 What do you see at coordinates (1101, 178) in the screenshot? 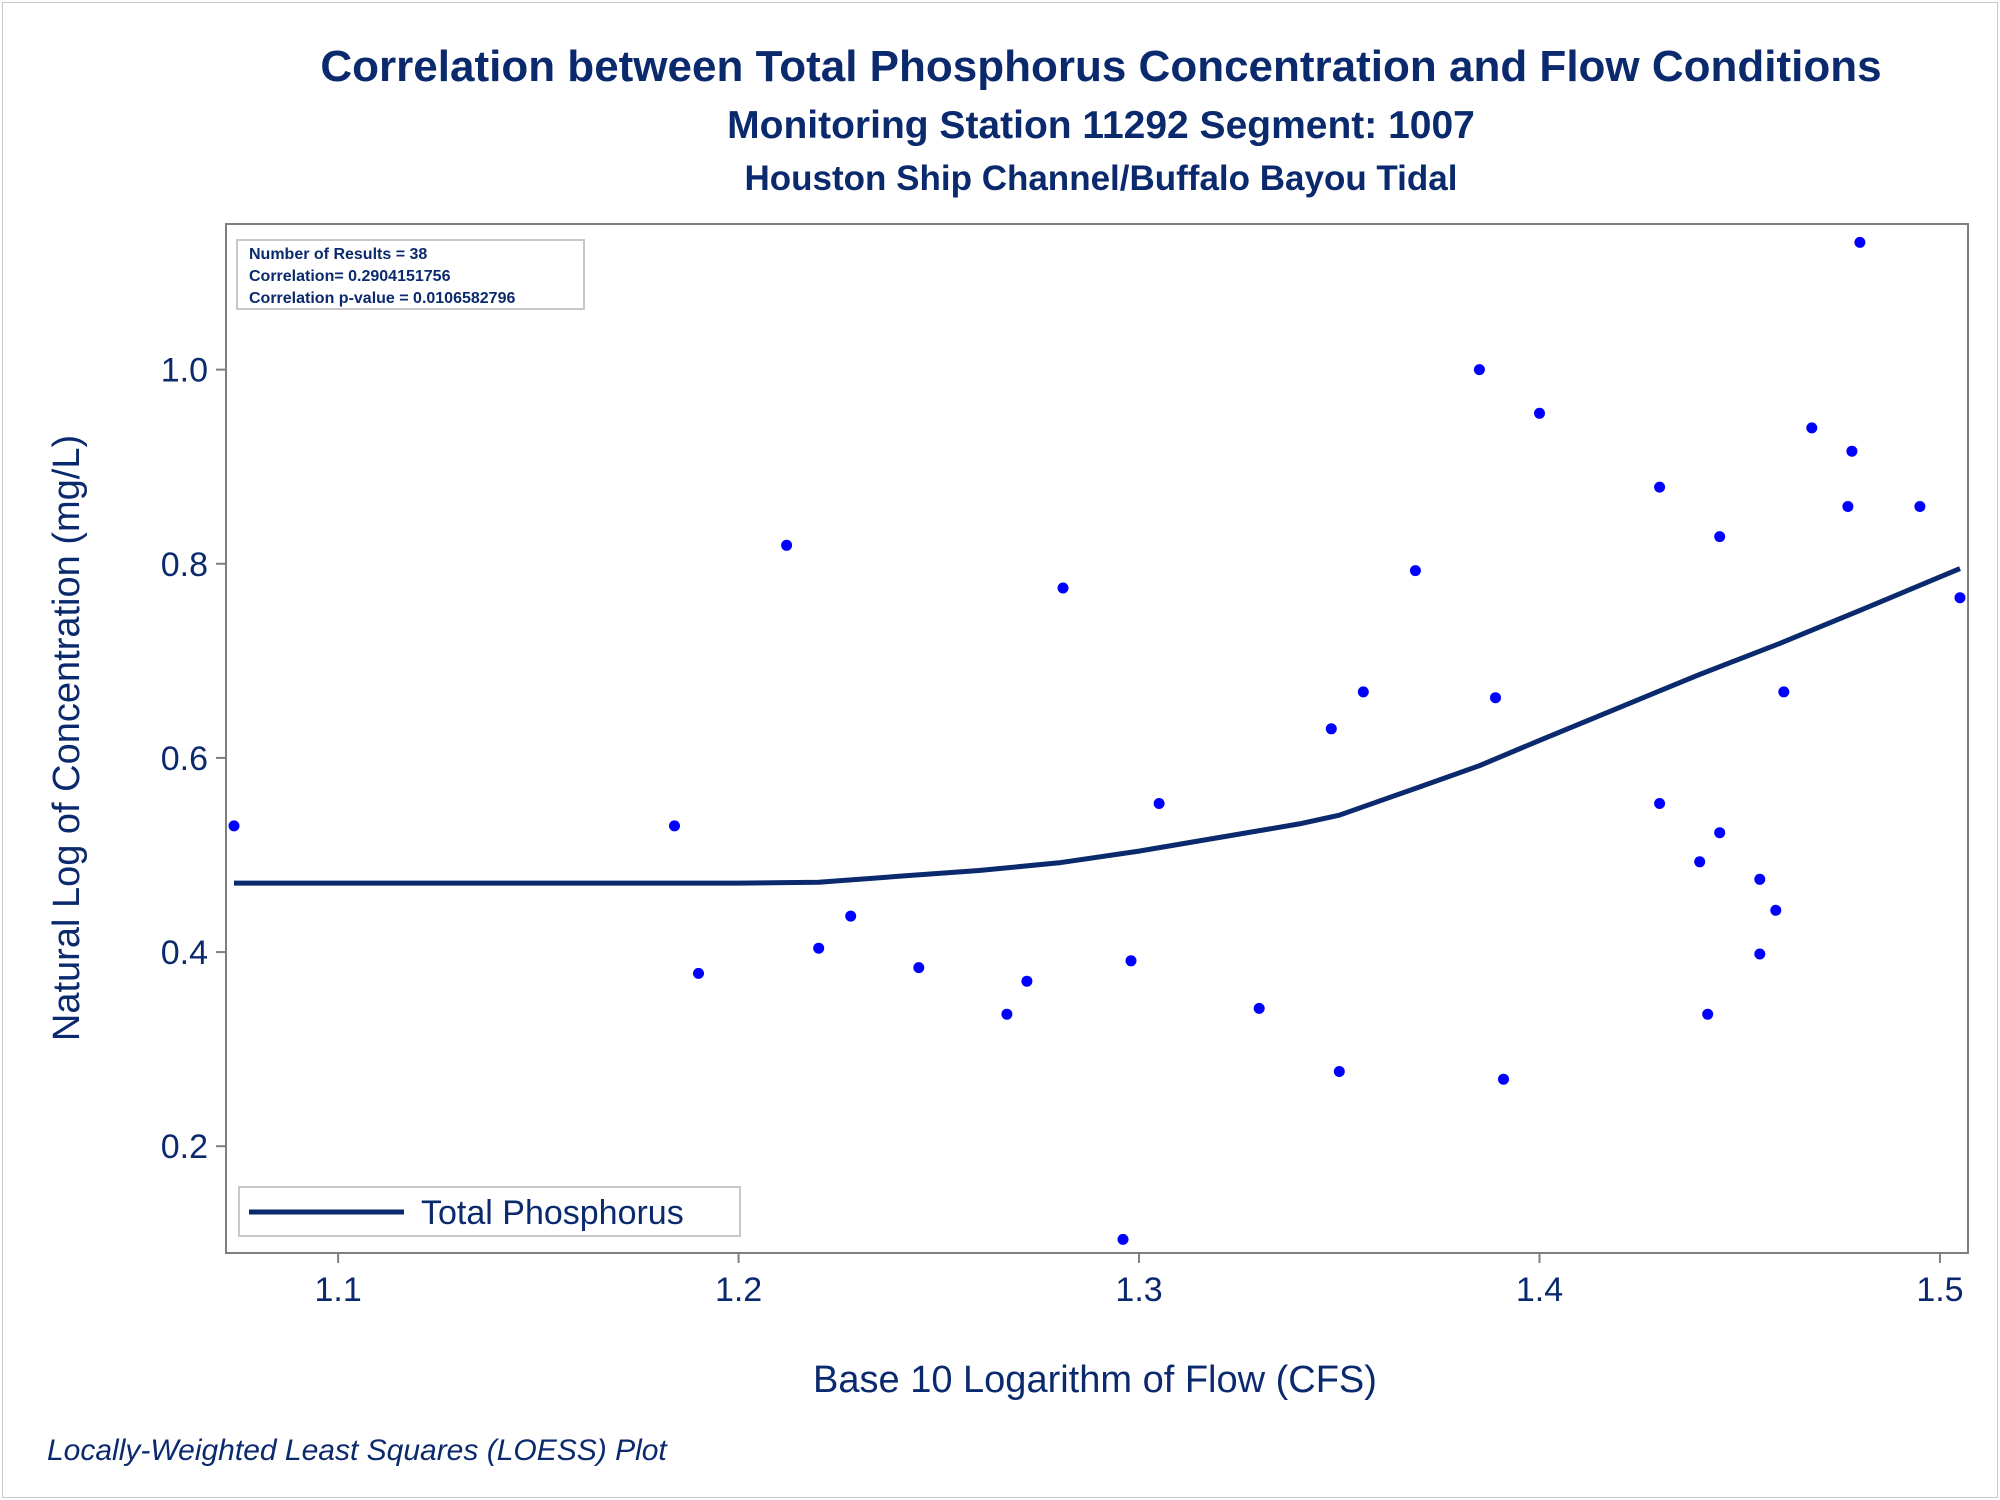
I see `chart-subtitle-2: Houston Ship Channel/Buffalo Bayou Tidal` at bounding box center [1101, 178].